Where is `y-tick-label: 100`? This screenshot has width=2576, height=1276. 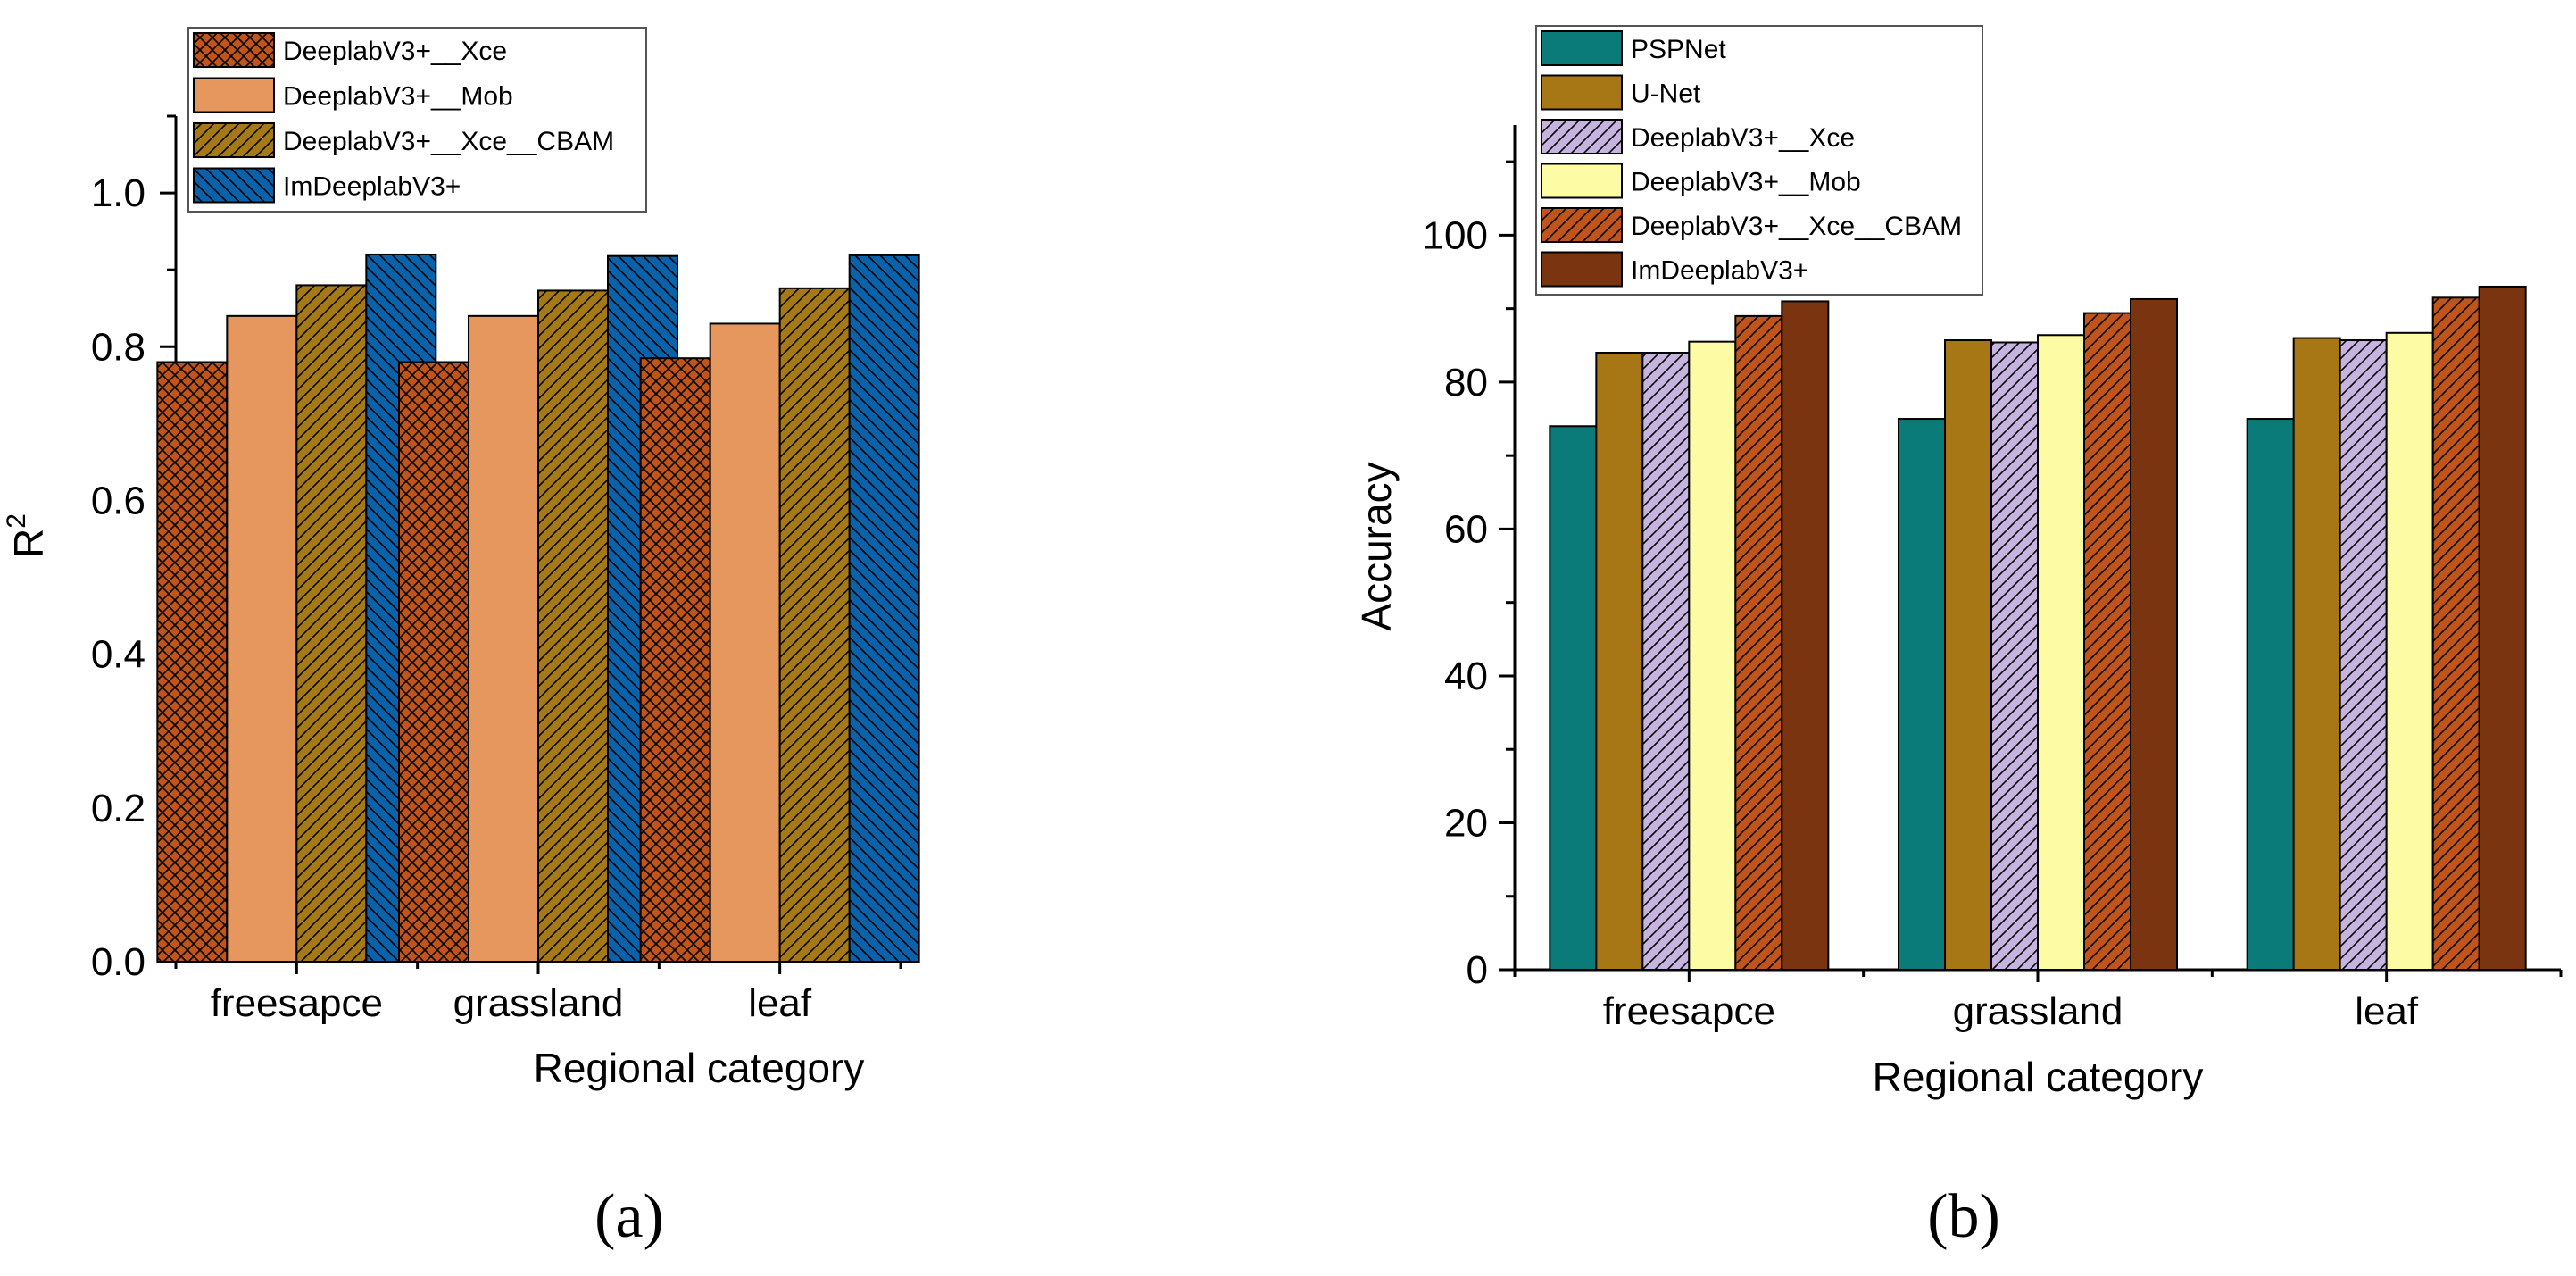 y-tick-label: 100 is located at coordinates (1456, 235).